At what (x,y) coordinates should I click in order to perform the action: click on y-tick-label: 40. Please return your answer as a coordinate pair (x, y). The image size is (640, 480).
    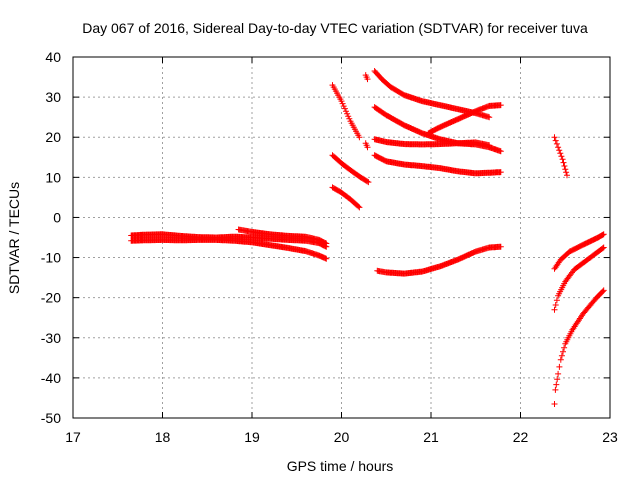
    Looking at the image, I should click on (53, 57).